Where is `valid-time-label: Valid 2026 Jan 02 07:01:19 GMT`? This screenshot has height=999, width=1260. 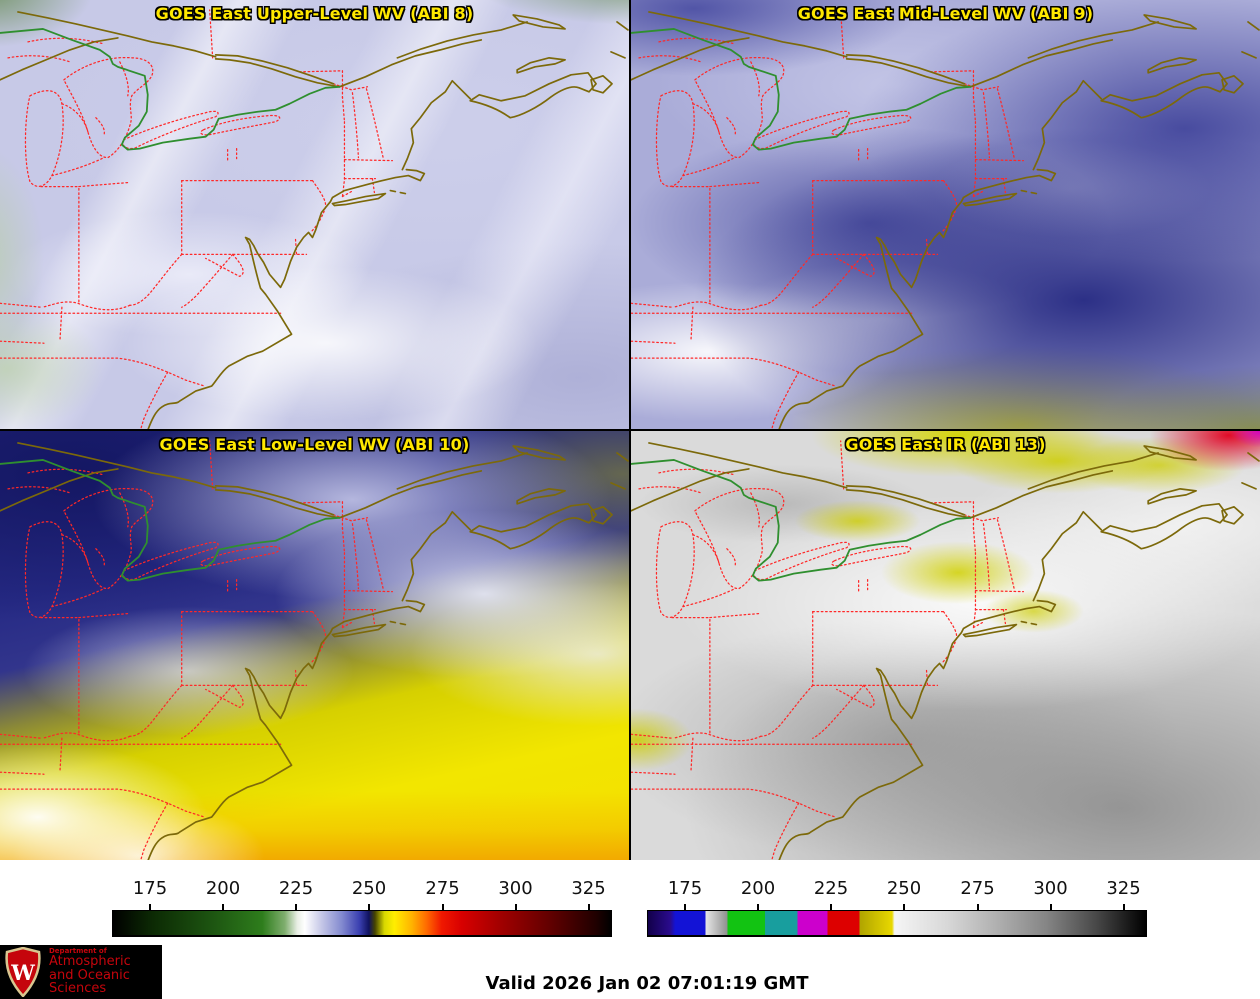 valid-time-label: Valid 2026 Jan 02 07:01:19 GMT is located at coordinates (647, 983).